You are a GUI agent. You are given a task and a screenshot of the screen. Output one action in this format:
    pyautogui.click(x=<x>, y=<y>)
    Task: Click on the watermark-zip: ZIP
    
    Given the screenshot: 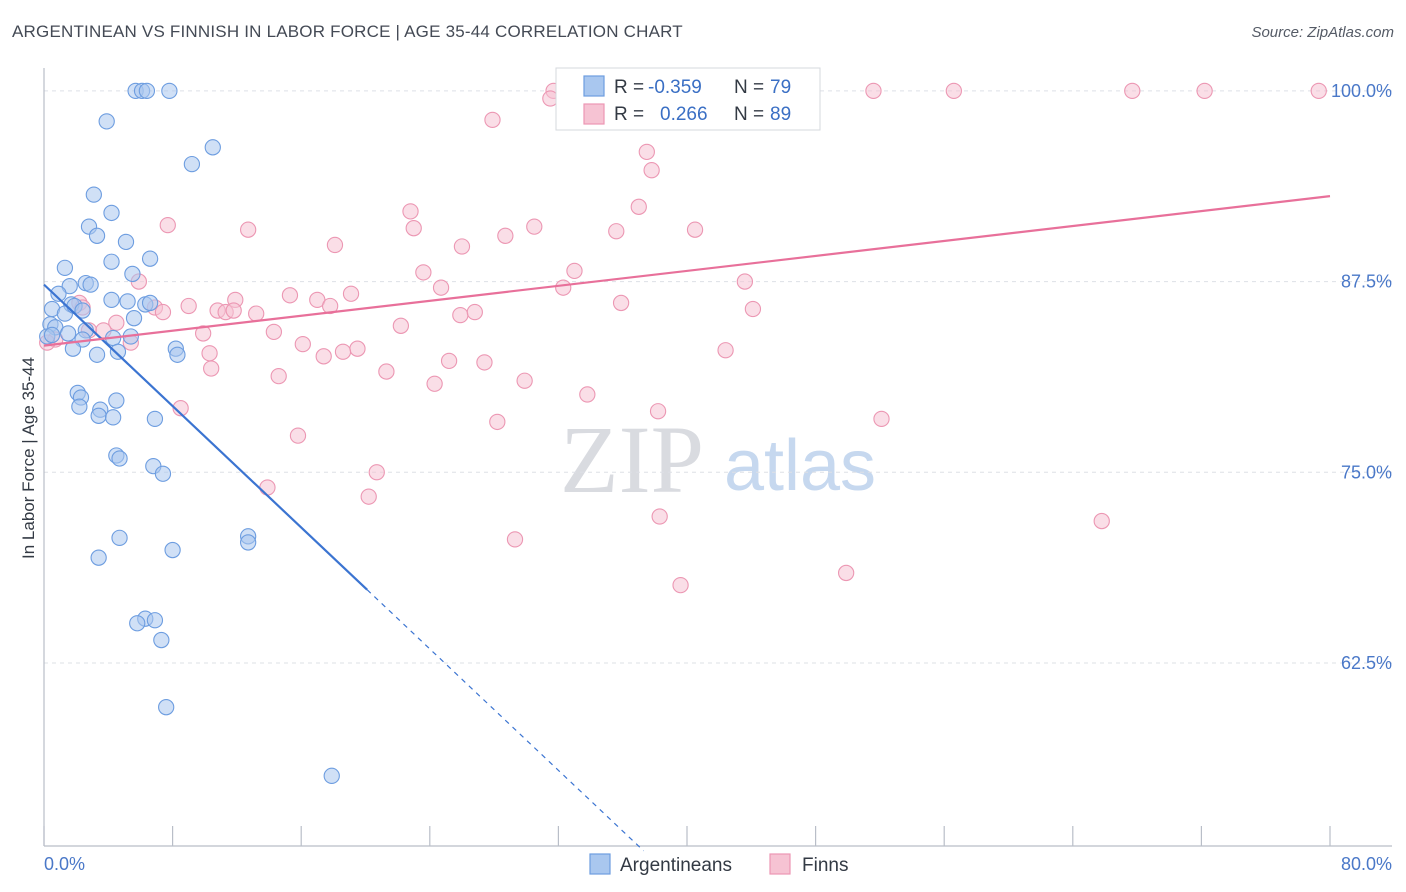 What is the action you would take?
    pyautogui.click(x=632, y=459)
    